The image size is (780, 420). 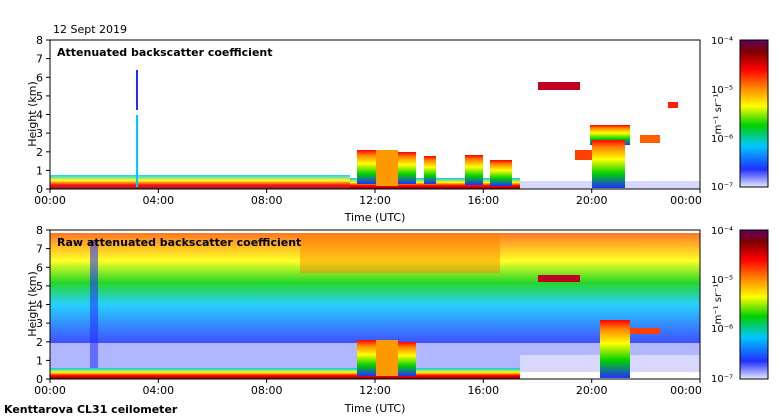 I want to click on instrument-label: Kenttarova CL31 ceilometer, so click(x=91, y=409).